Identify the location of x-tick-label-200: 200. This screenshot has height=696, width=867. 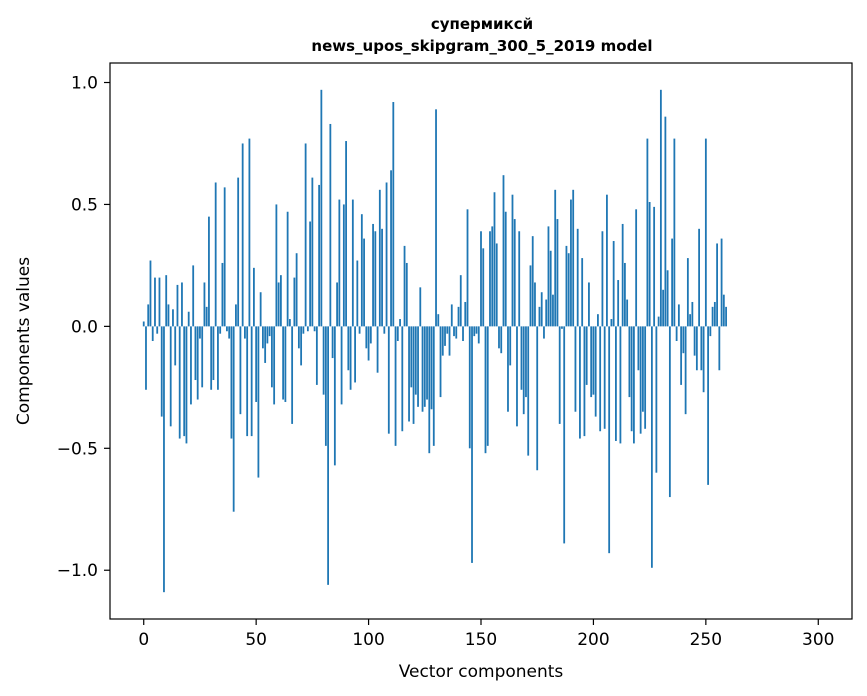
(593, 640).